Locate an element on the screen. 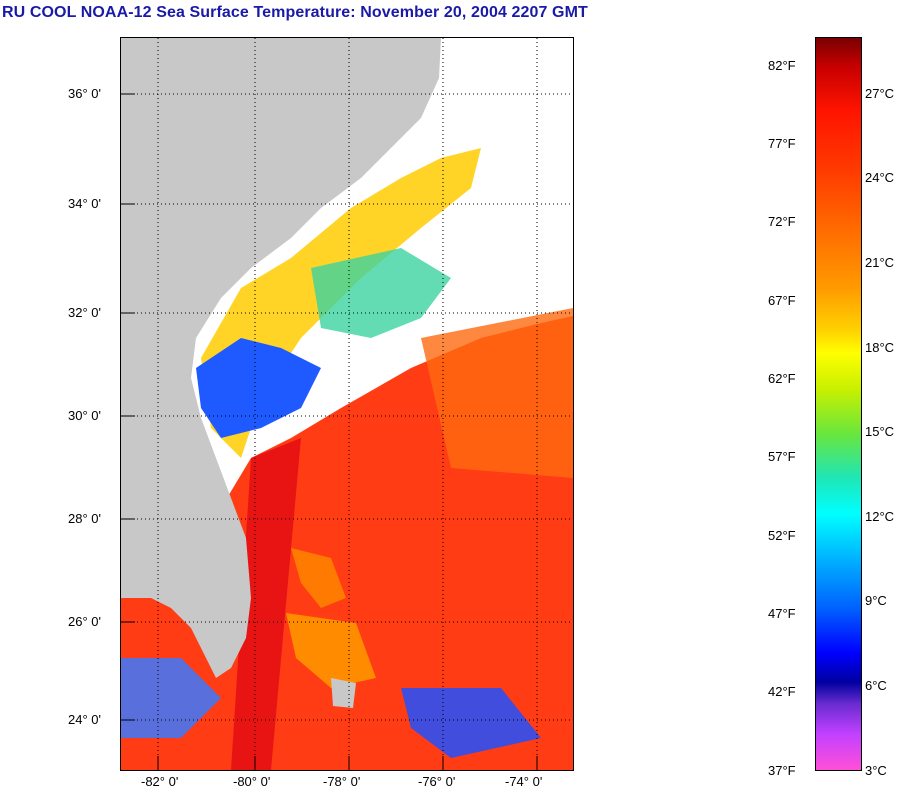 The height and width of the screenshot is (793, 905). bahamas-cold-patch is located at coordinates (471, 723).